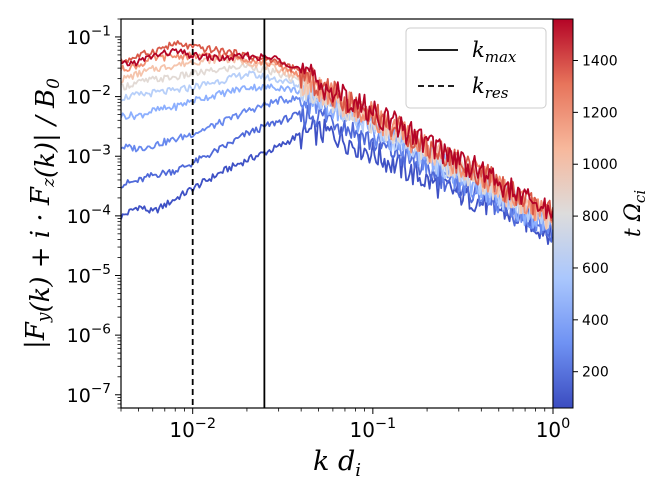 The image size is (664, 498). Describe the element at coordinates (345, 425) in the screenshot. I see `x-axis-ticks: 10⁻² 10⁻¹ 10⁰` at that location.